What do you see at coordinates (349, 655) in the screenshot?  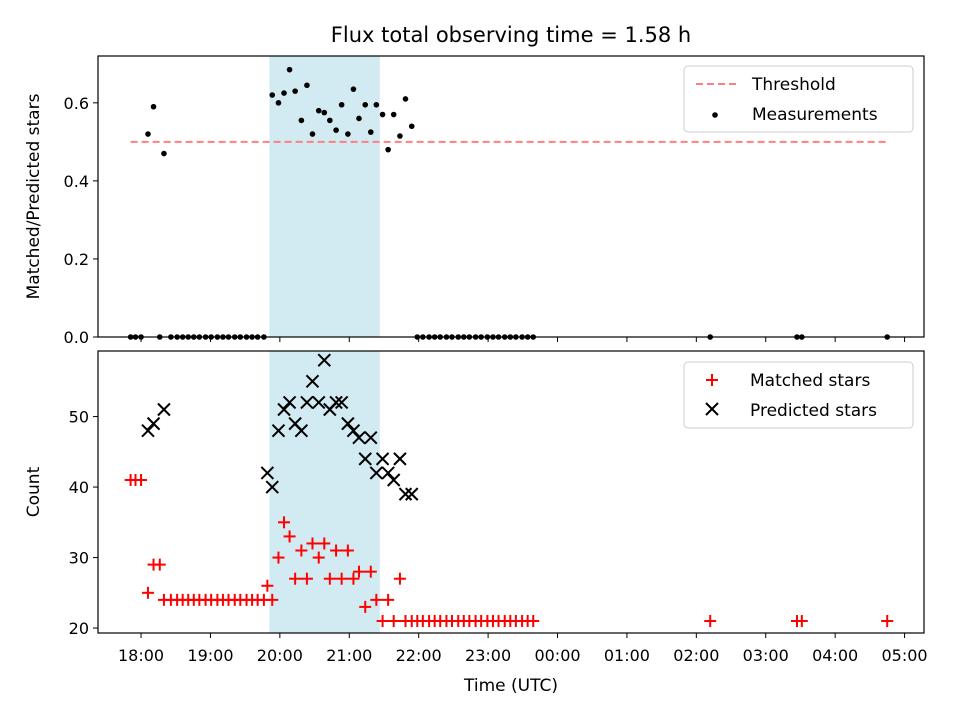 I see `x-tick-label: 21:00` at bounding box center [349, 655].